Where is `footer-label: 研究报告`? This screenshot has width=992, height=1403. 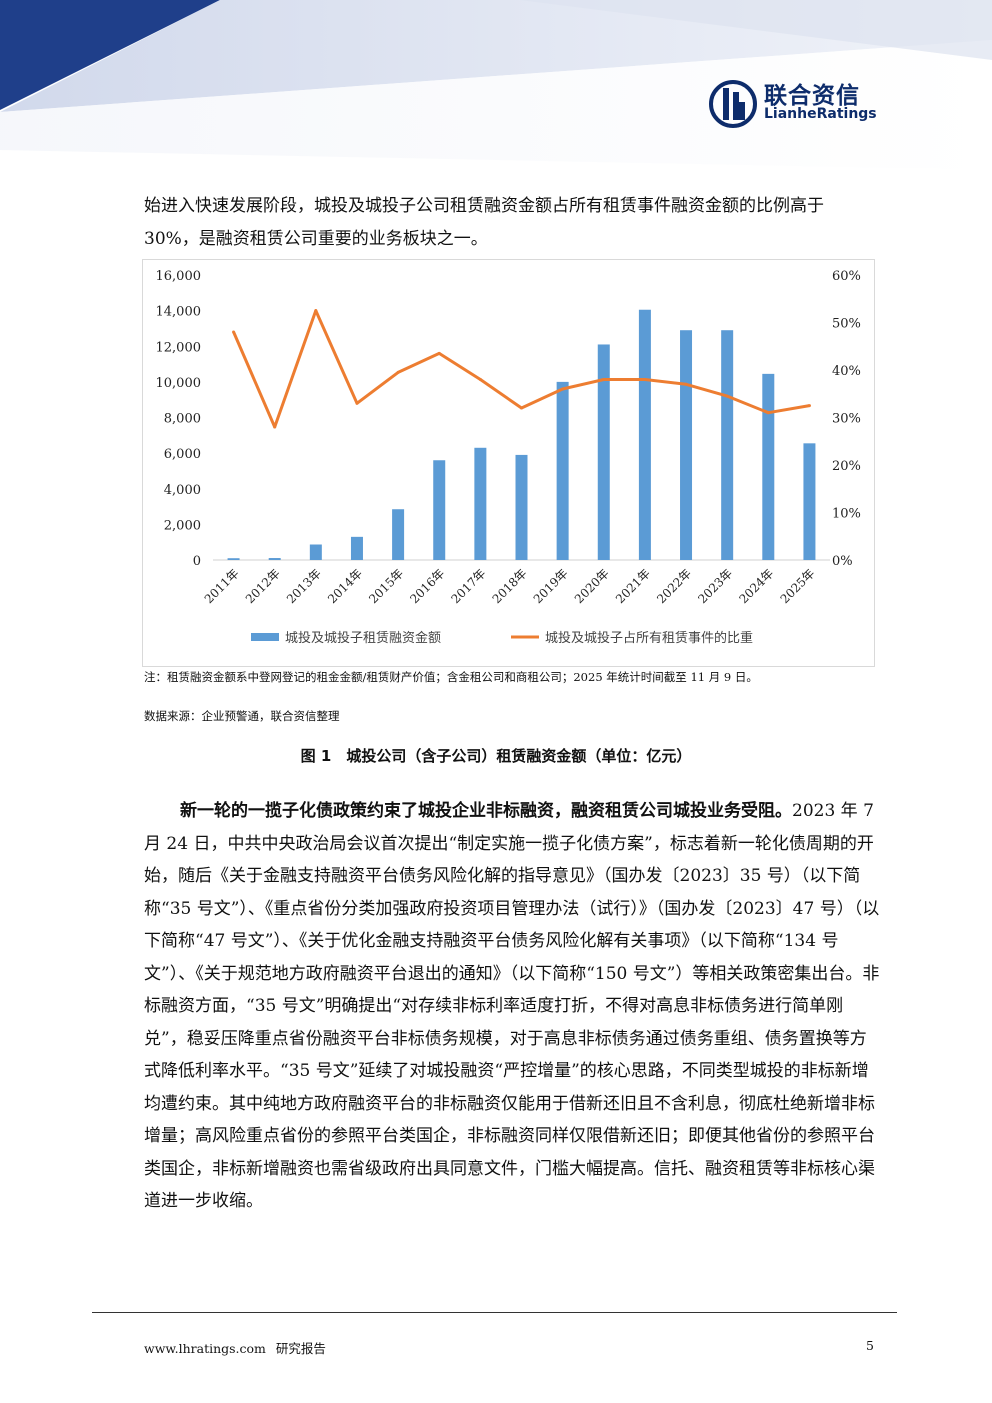 footer-label: 研究报告 is located at coordinates (300, 1348).